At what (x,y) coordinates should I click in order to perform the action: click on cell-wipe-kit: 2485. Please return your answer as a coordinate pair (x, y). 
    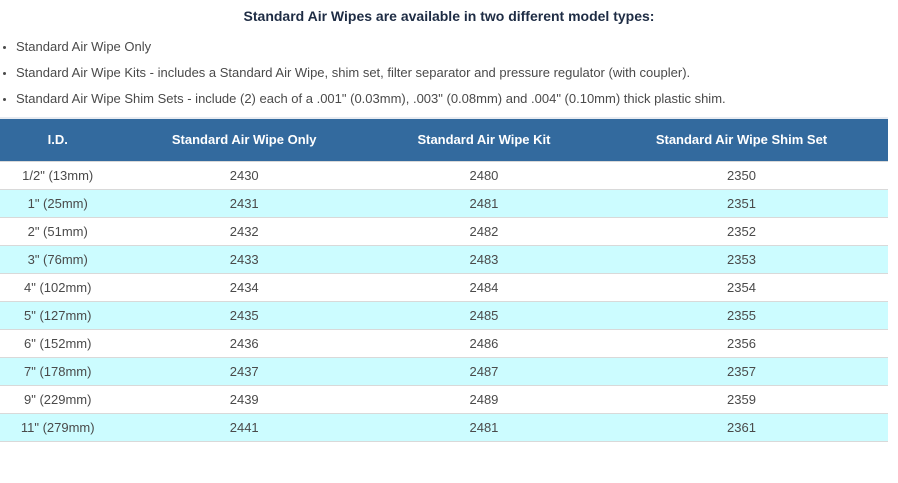
    Looking at the image, I should click on (483, 315).